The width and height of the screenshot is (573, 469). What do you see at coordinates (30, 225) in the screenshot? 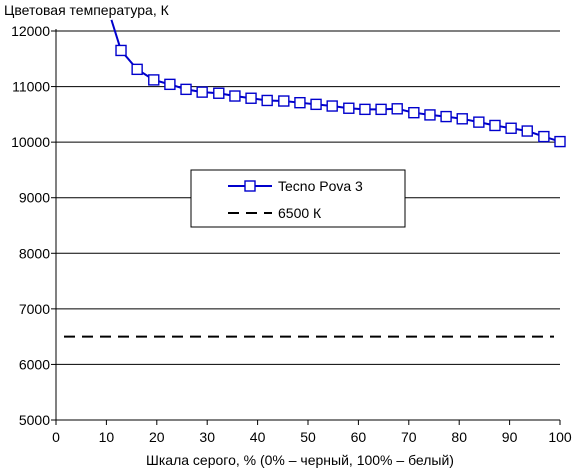
I see `y-tick-labels: 5000 6000 7000 8000 9000 10000 11000 12000` at bounding box center [30, 225].